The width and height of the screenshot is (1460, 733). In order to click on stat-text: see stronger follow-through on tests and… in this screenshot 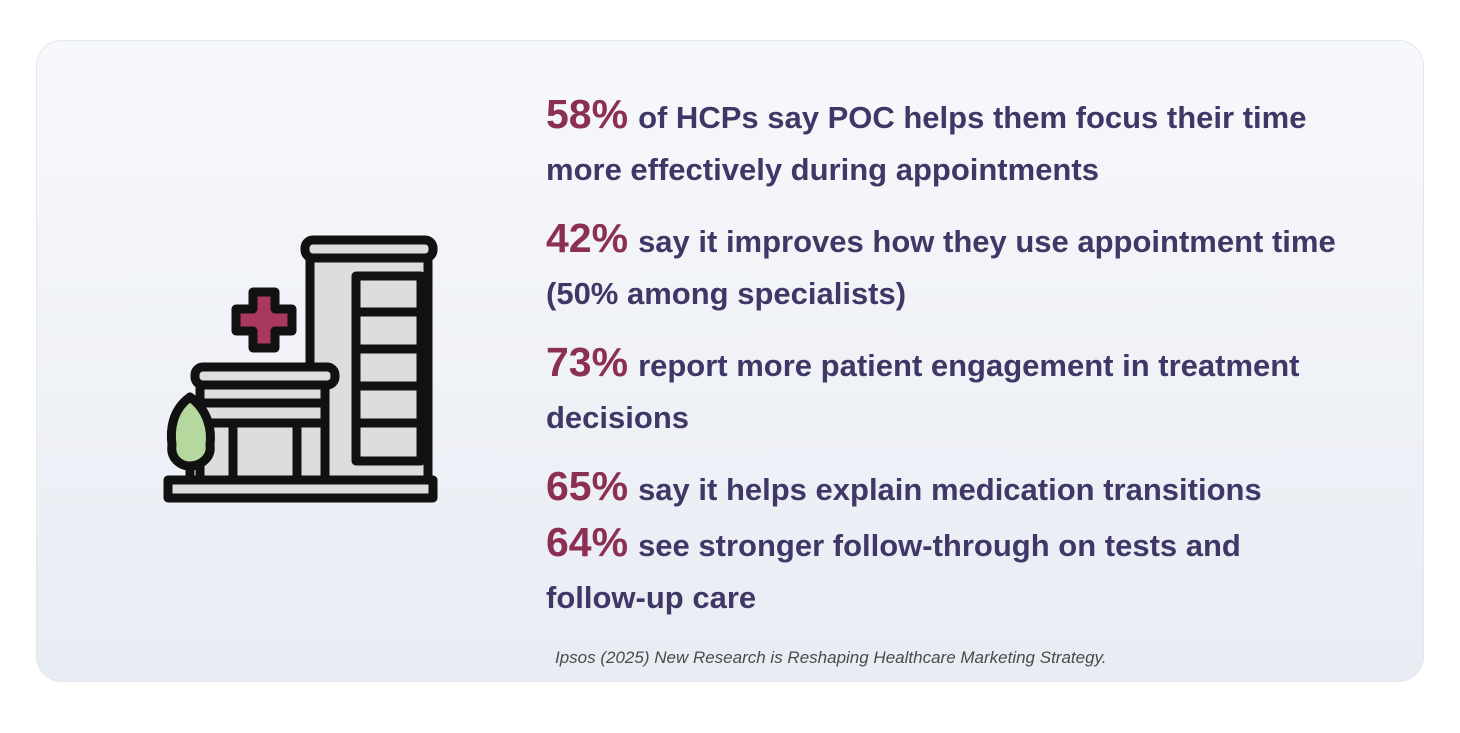, I will do `click(893, 571)`.